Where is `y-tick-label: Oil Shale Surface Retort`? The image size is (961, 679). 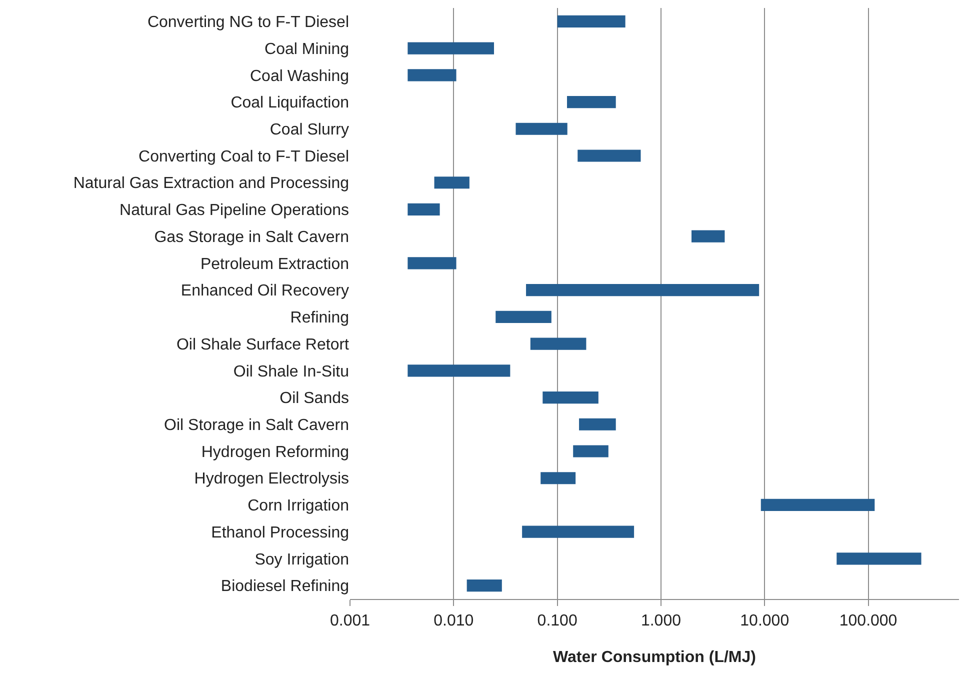
y-tick-label: Oil Shale Surface Retort is located at coordinates (263, 345).